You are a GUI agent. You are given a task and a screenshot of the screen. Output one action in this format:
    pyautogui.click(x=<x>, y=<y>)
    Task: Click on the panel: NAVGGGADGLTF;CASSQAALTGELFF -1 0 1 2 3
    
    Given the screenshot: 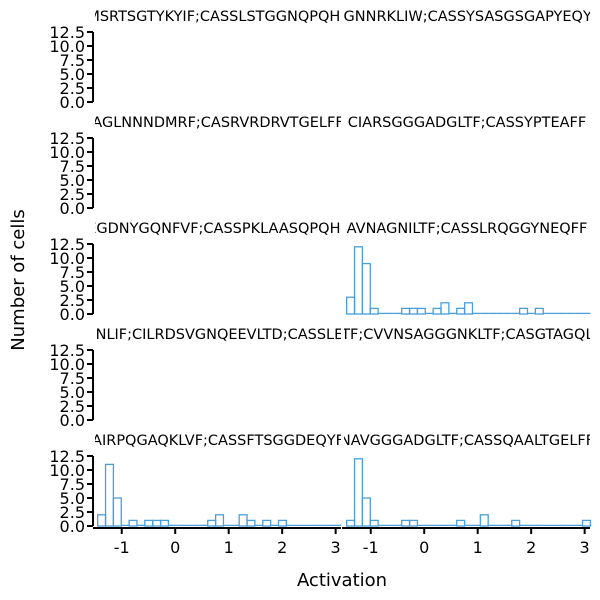 What is the action you would take?
    pyautogui.click(x=467, y=495)
    